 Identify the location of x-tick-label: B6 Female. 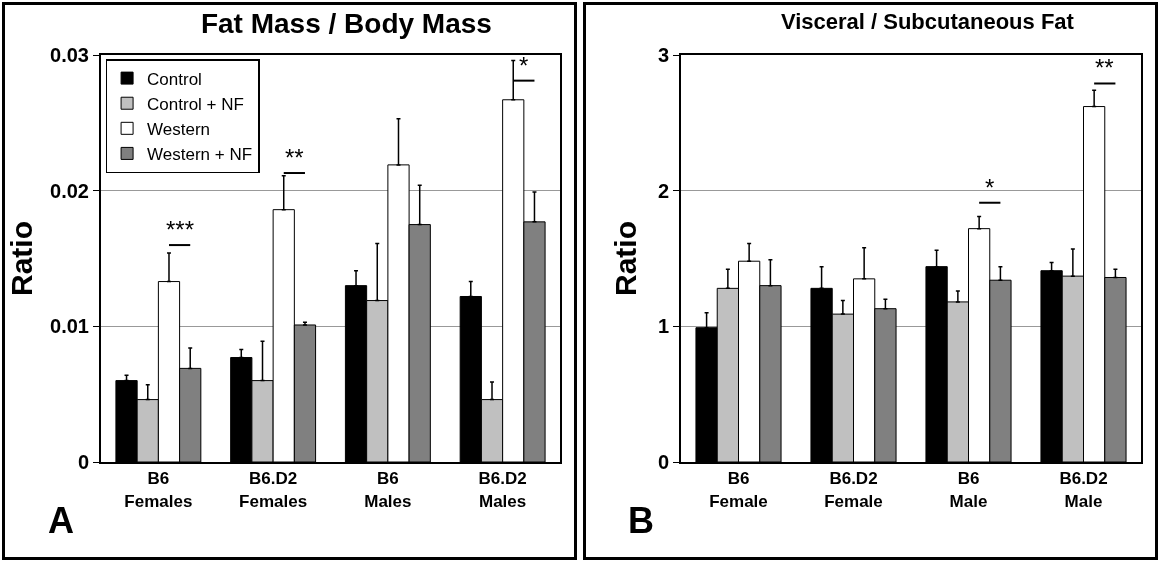
(738, 490).